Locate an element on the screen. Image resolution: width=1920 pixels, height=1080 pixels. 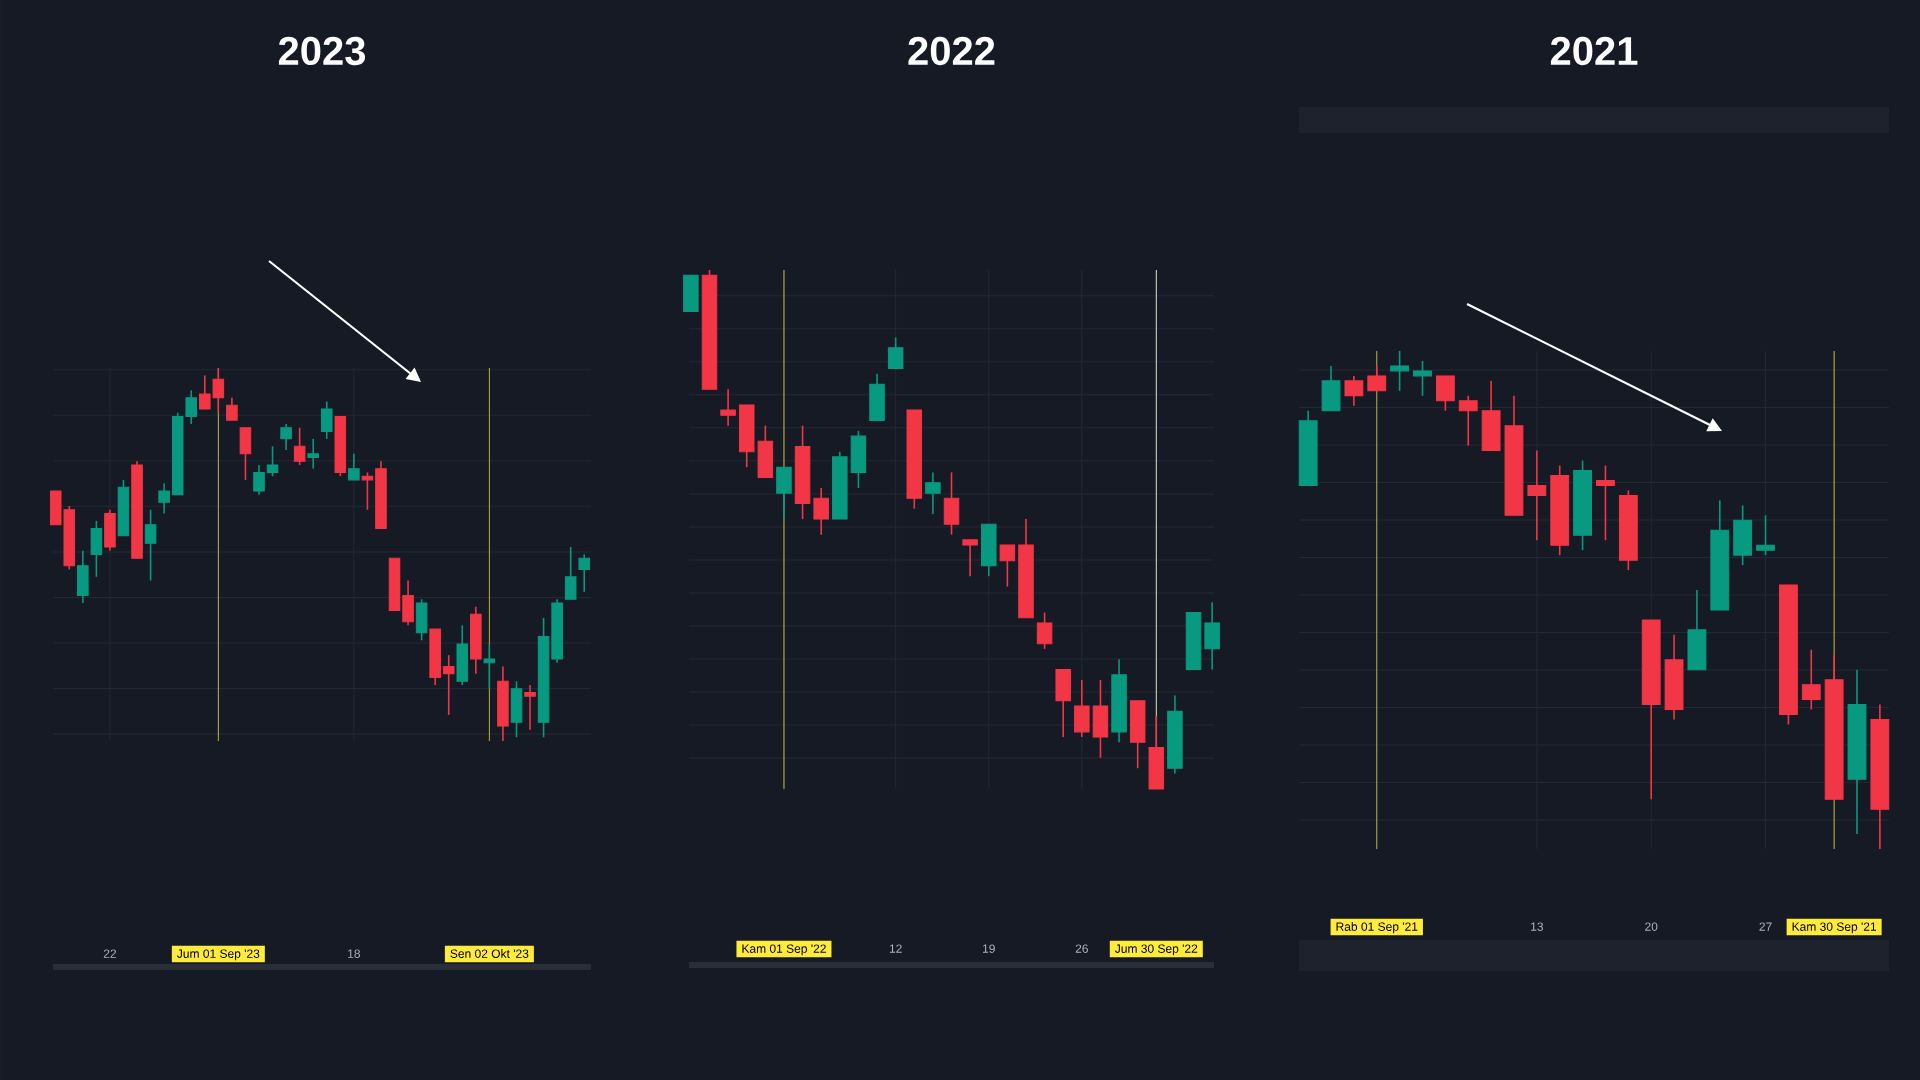
x-tick-label: 26 is located at coordinates (1081, 948).